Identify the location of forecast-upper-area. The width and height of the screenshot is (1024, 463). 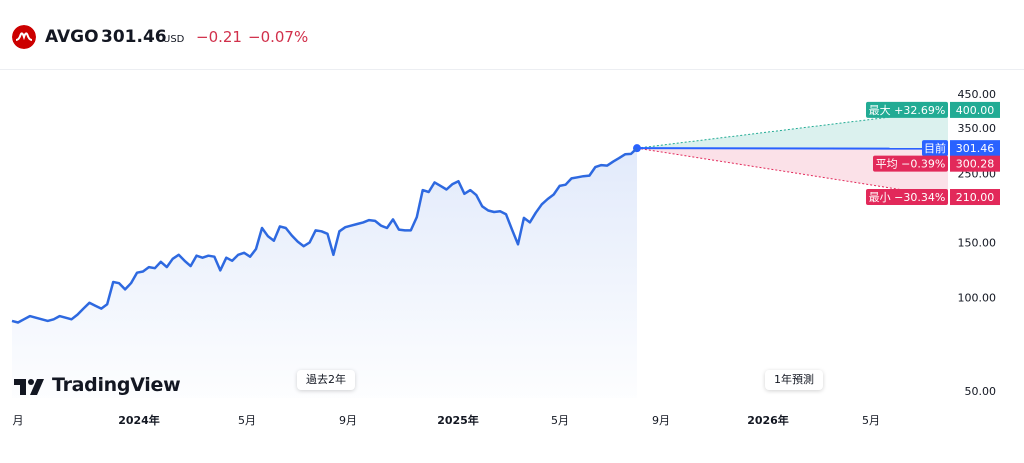
(792, 129).